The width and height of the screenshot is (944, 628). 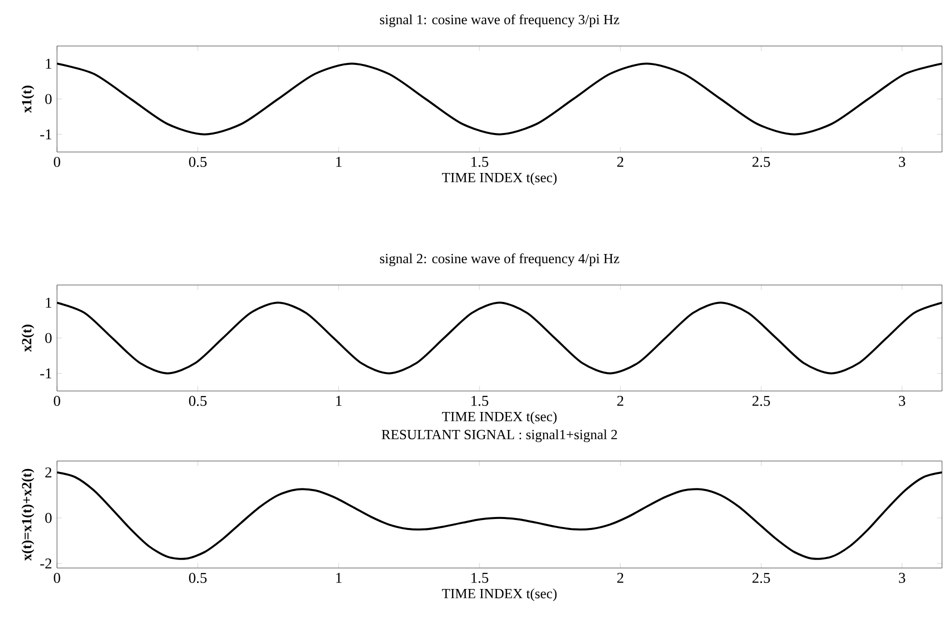 I want to click on chart-title: signal 2: cosine wave of frequency 4/pi Hz, so click(x=500, y=259).